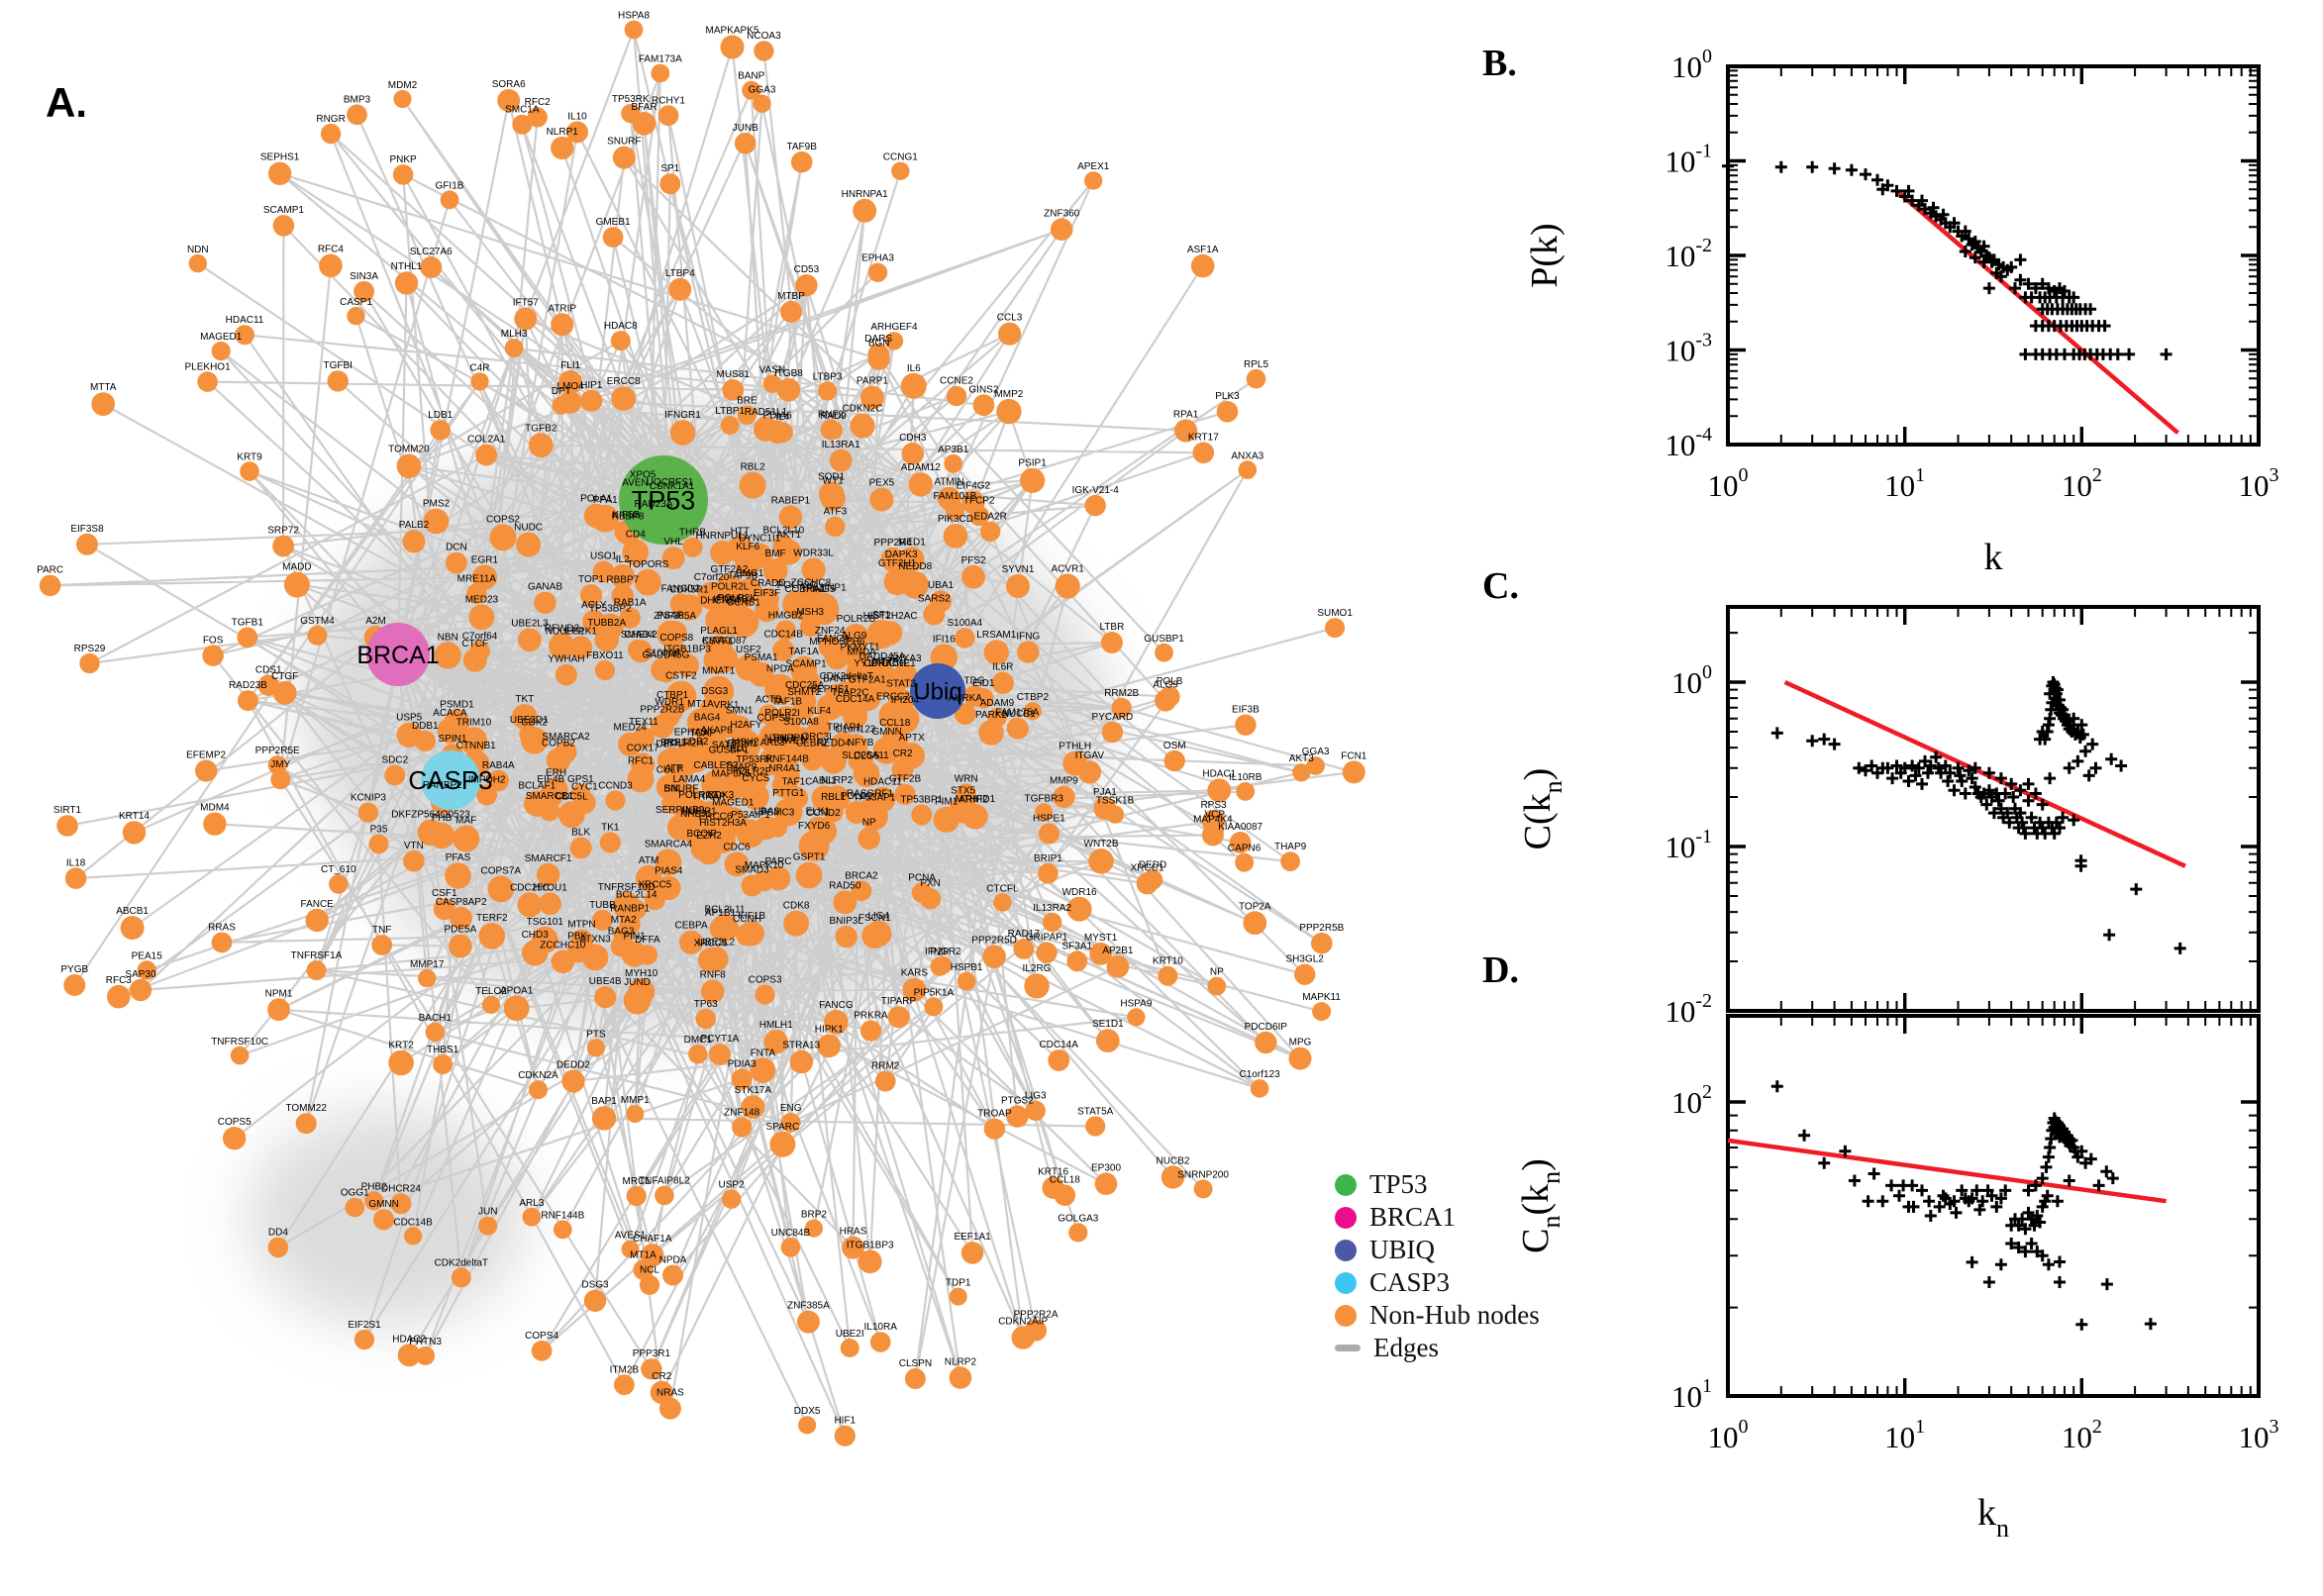 Image resolution: width=2323 pixels, height=1596 pixels. What do you see at coordinates (956, 519) in the screenshot?
I see `gene-label: PIK3CD` at bounding box center [956, 519].